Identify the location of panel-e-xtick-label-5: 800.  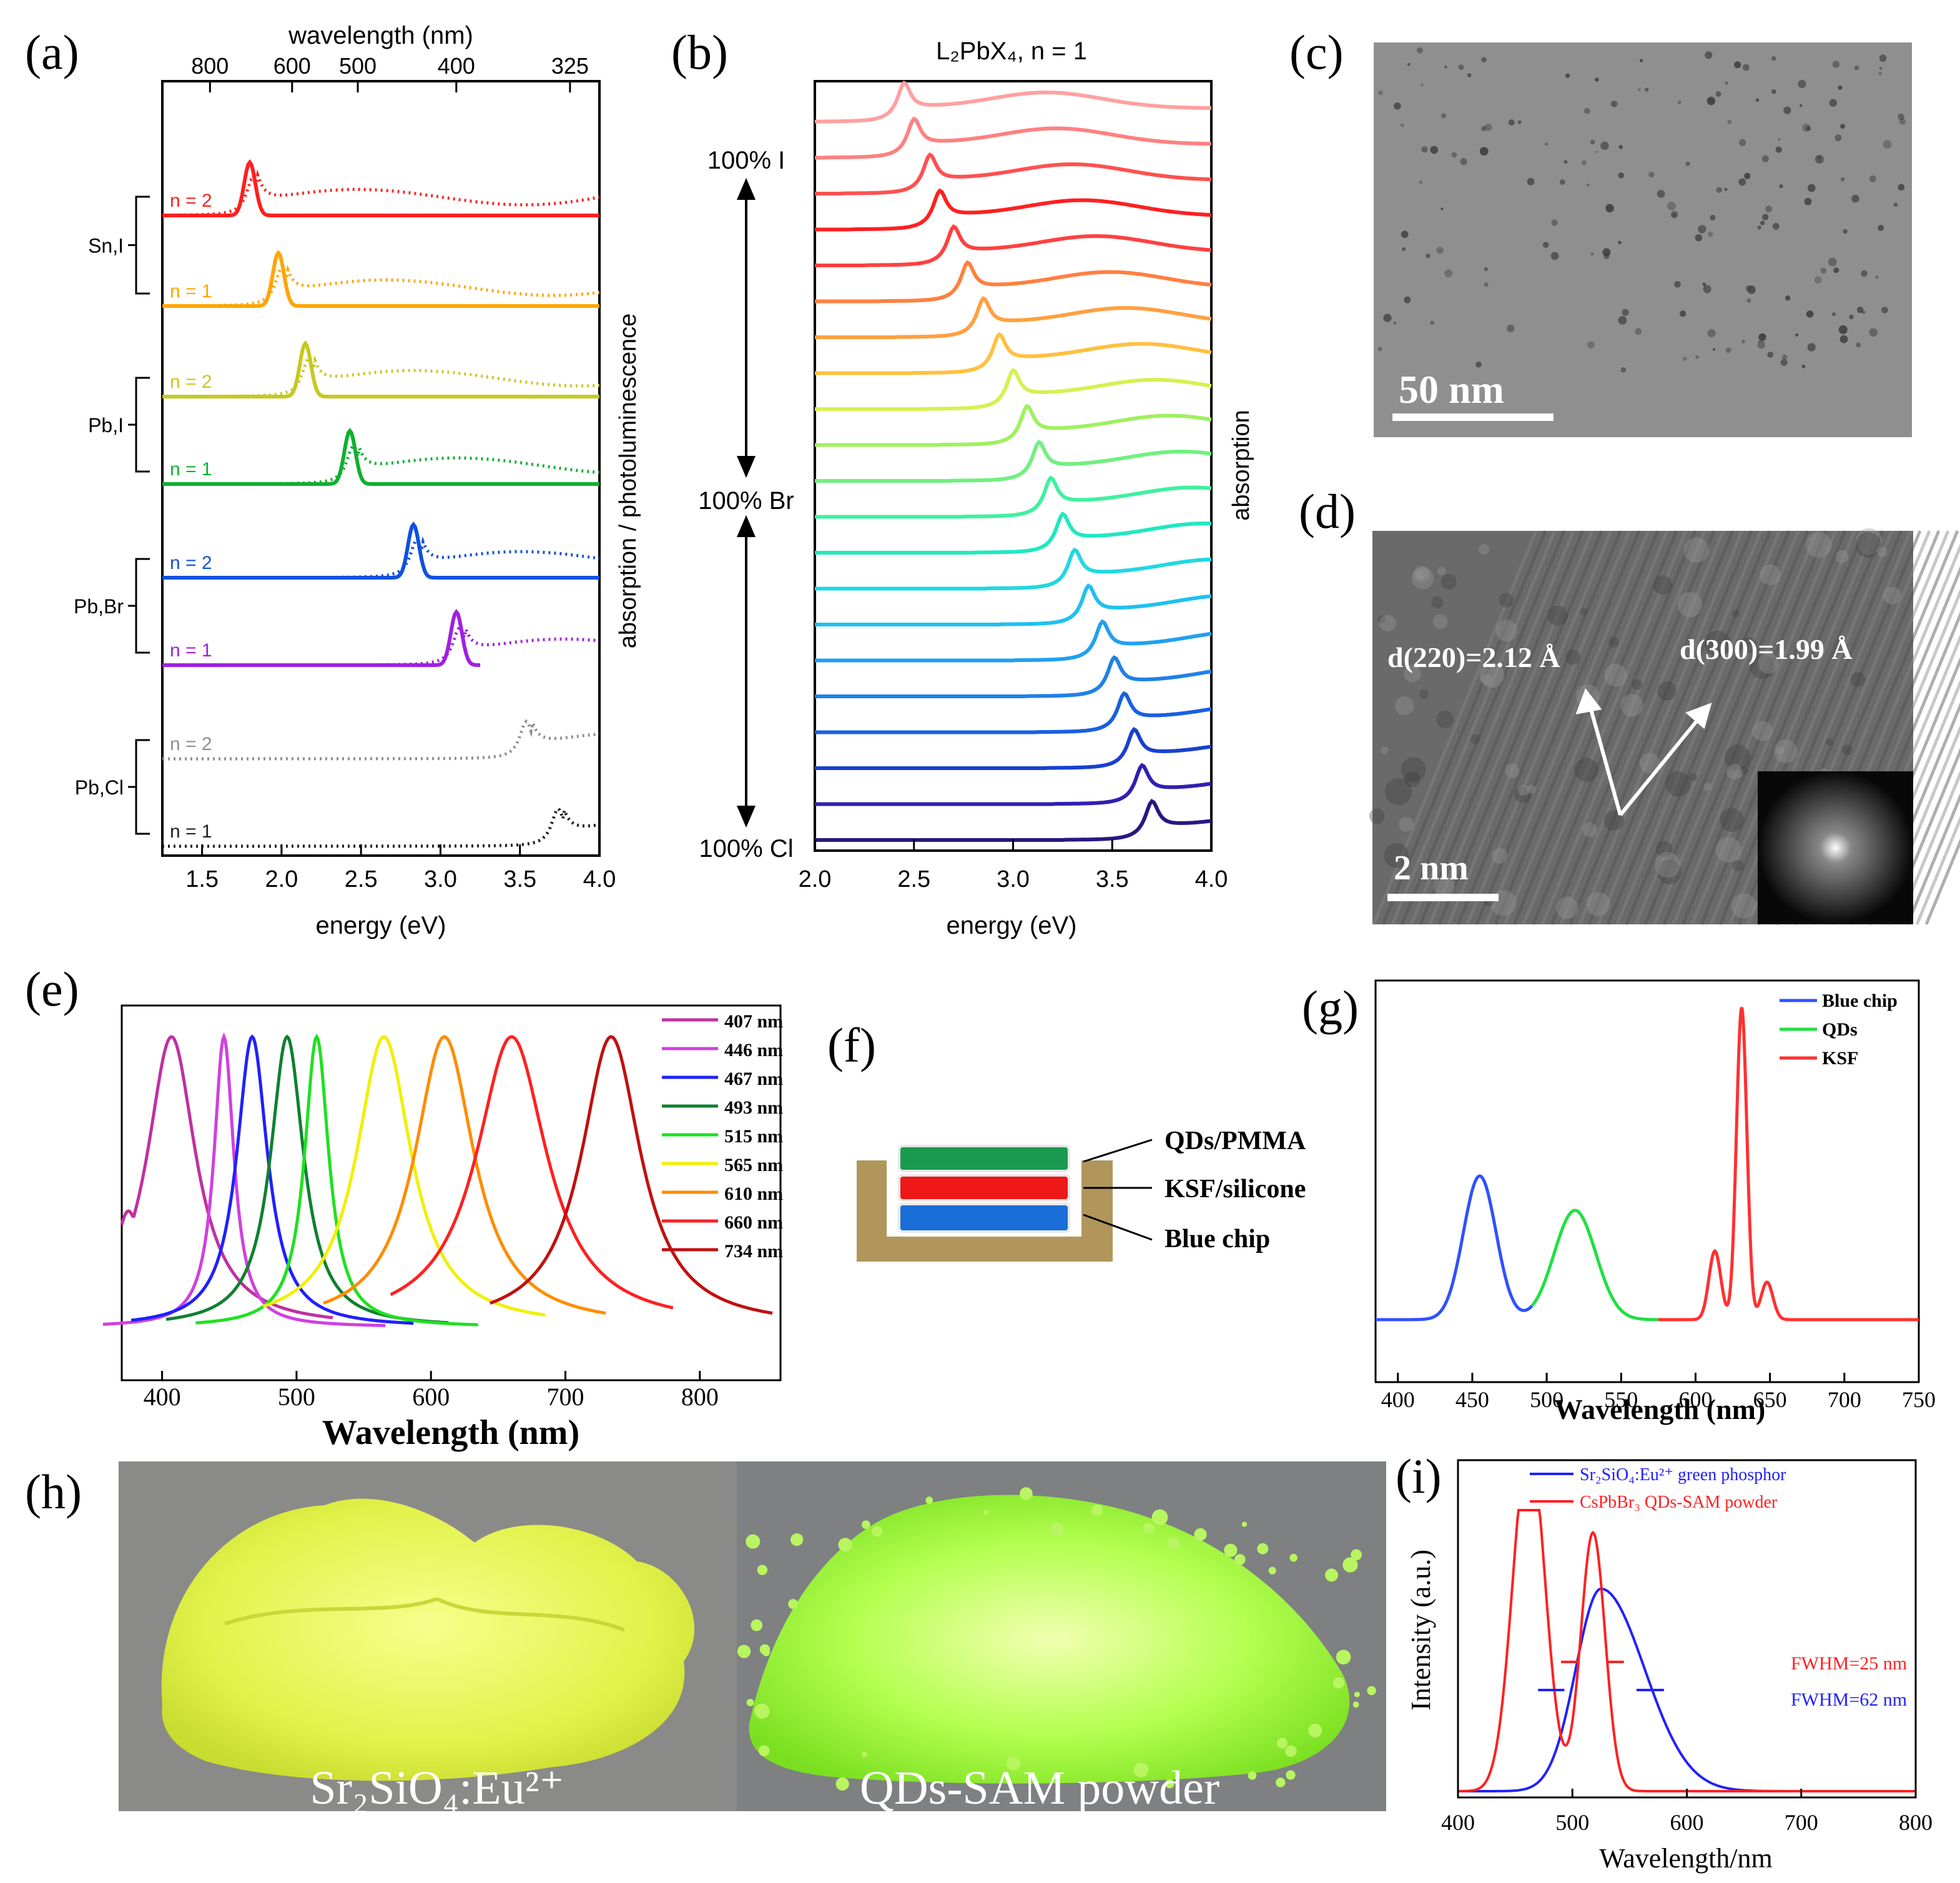
(700, 1397).